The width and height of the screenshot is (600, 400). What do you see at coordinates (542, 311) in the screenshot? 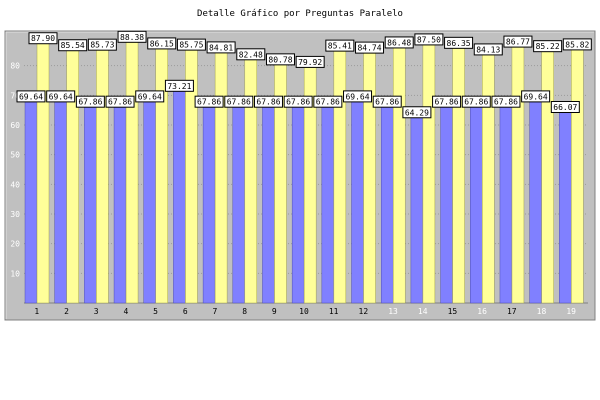
I see `x-tick-label: 18` at bounding box center [542, 311].